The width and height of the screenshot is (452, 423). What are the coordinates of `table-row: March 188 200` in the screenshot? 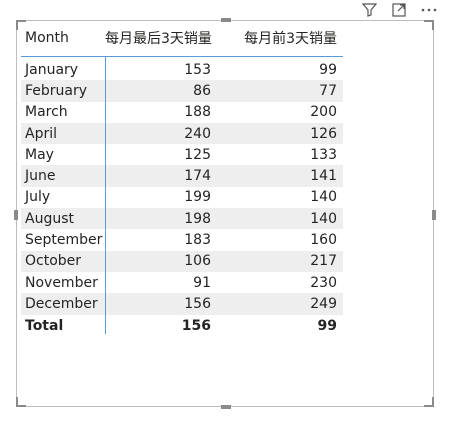 It's located at (182, 112).